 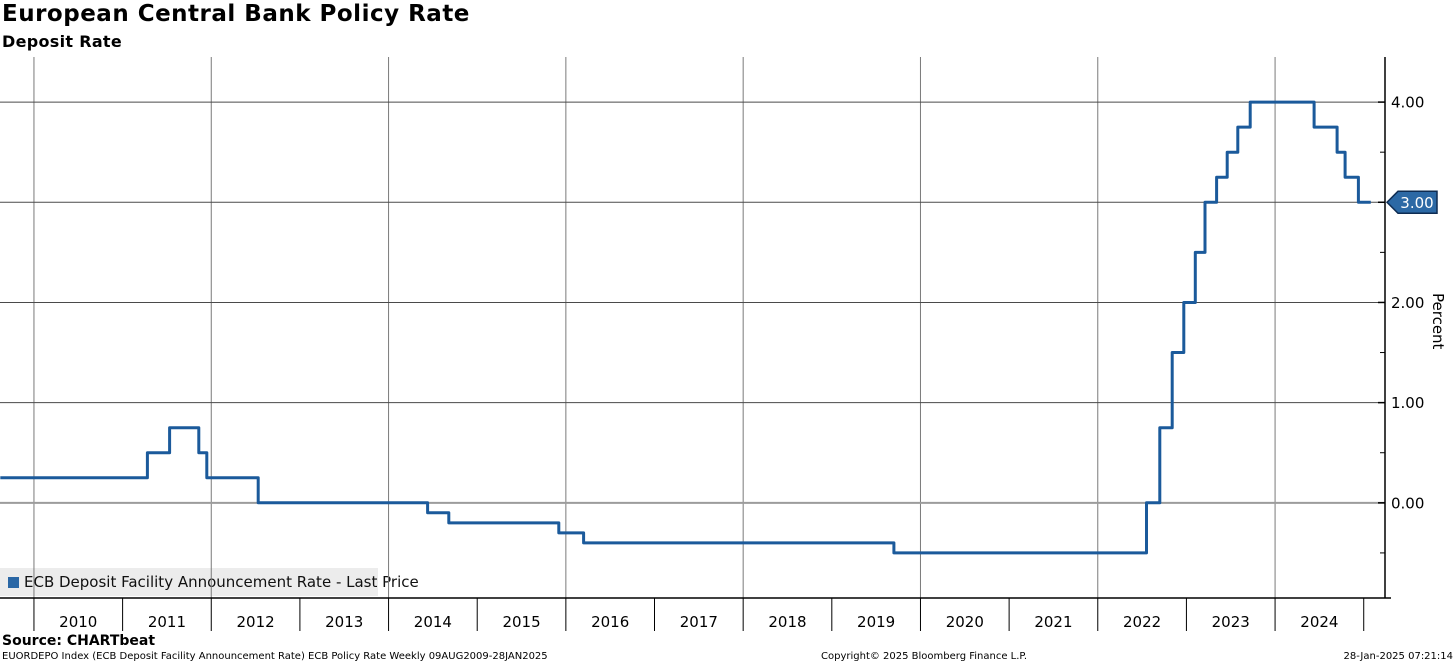 What do you see at coordinates (965, 622) in the screenshot?
I see `x-tick-label: 2020` at bounding box center [965, 622].